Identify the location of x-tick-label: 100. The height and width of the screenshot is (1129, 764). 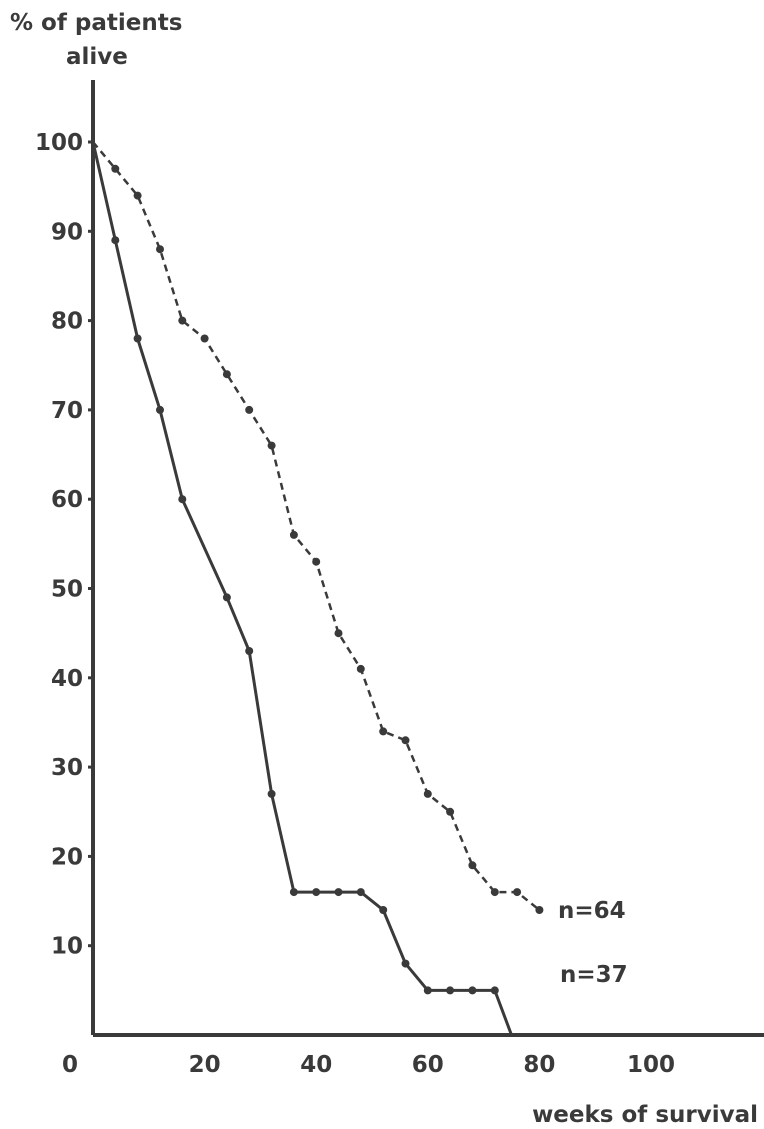
(651, 1065).